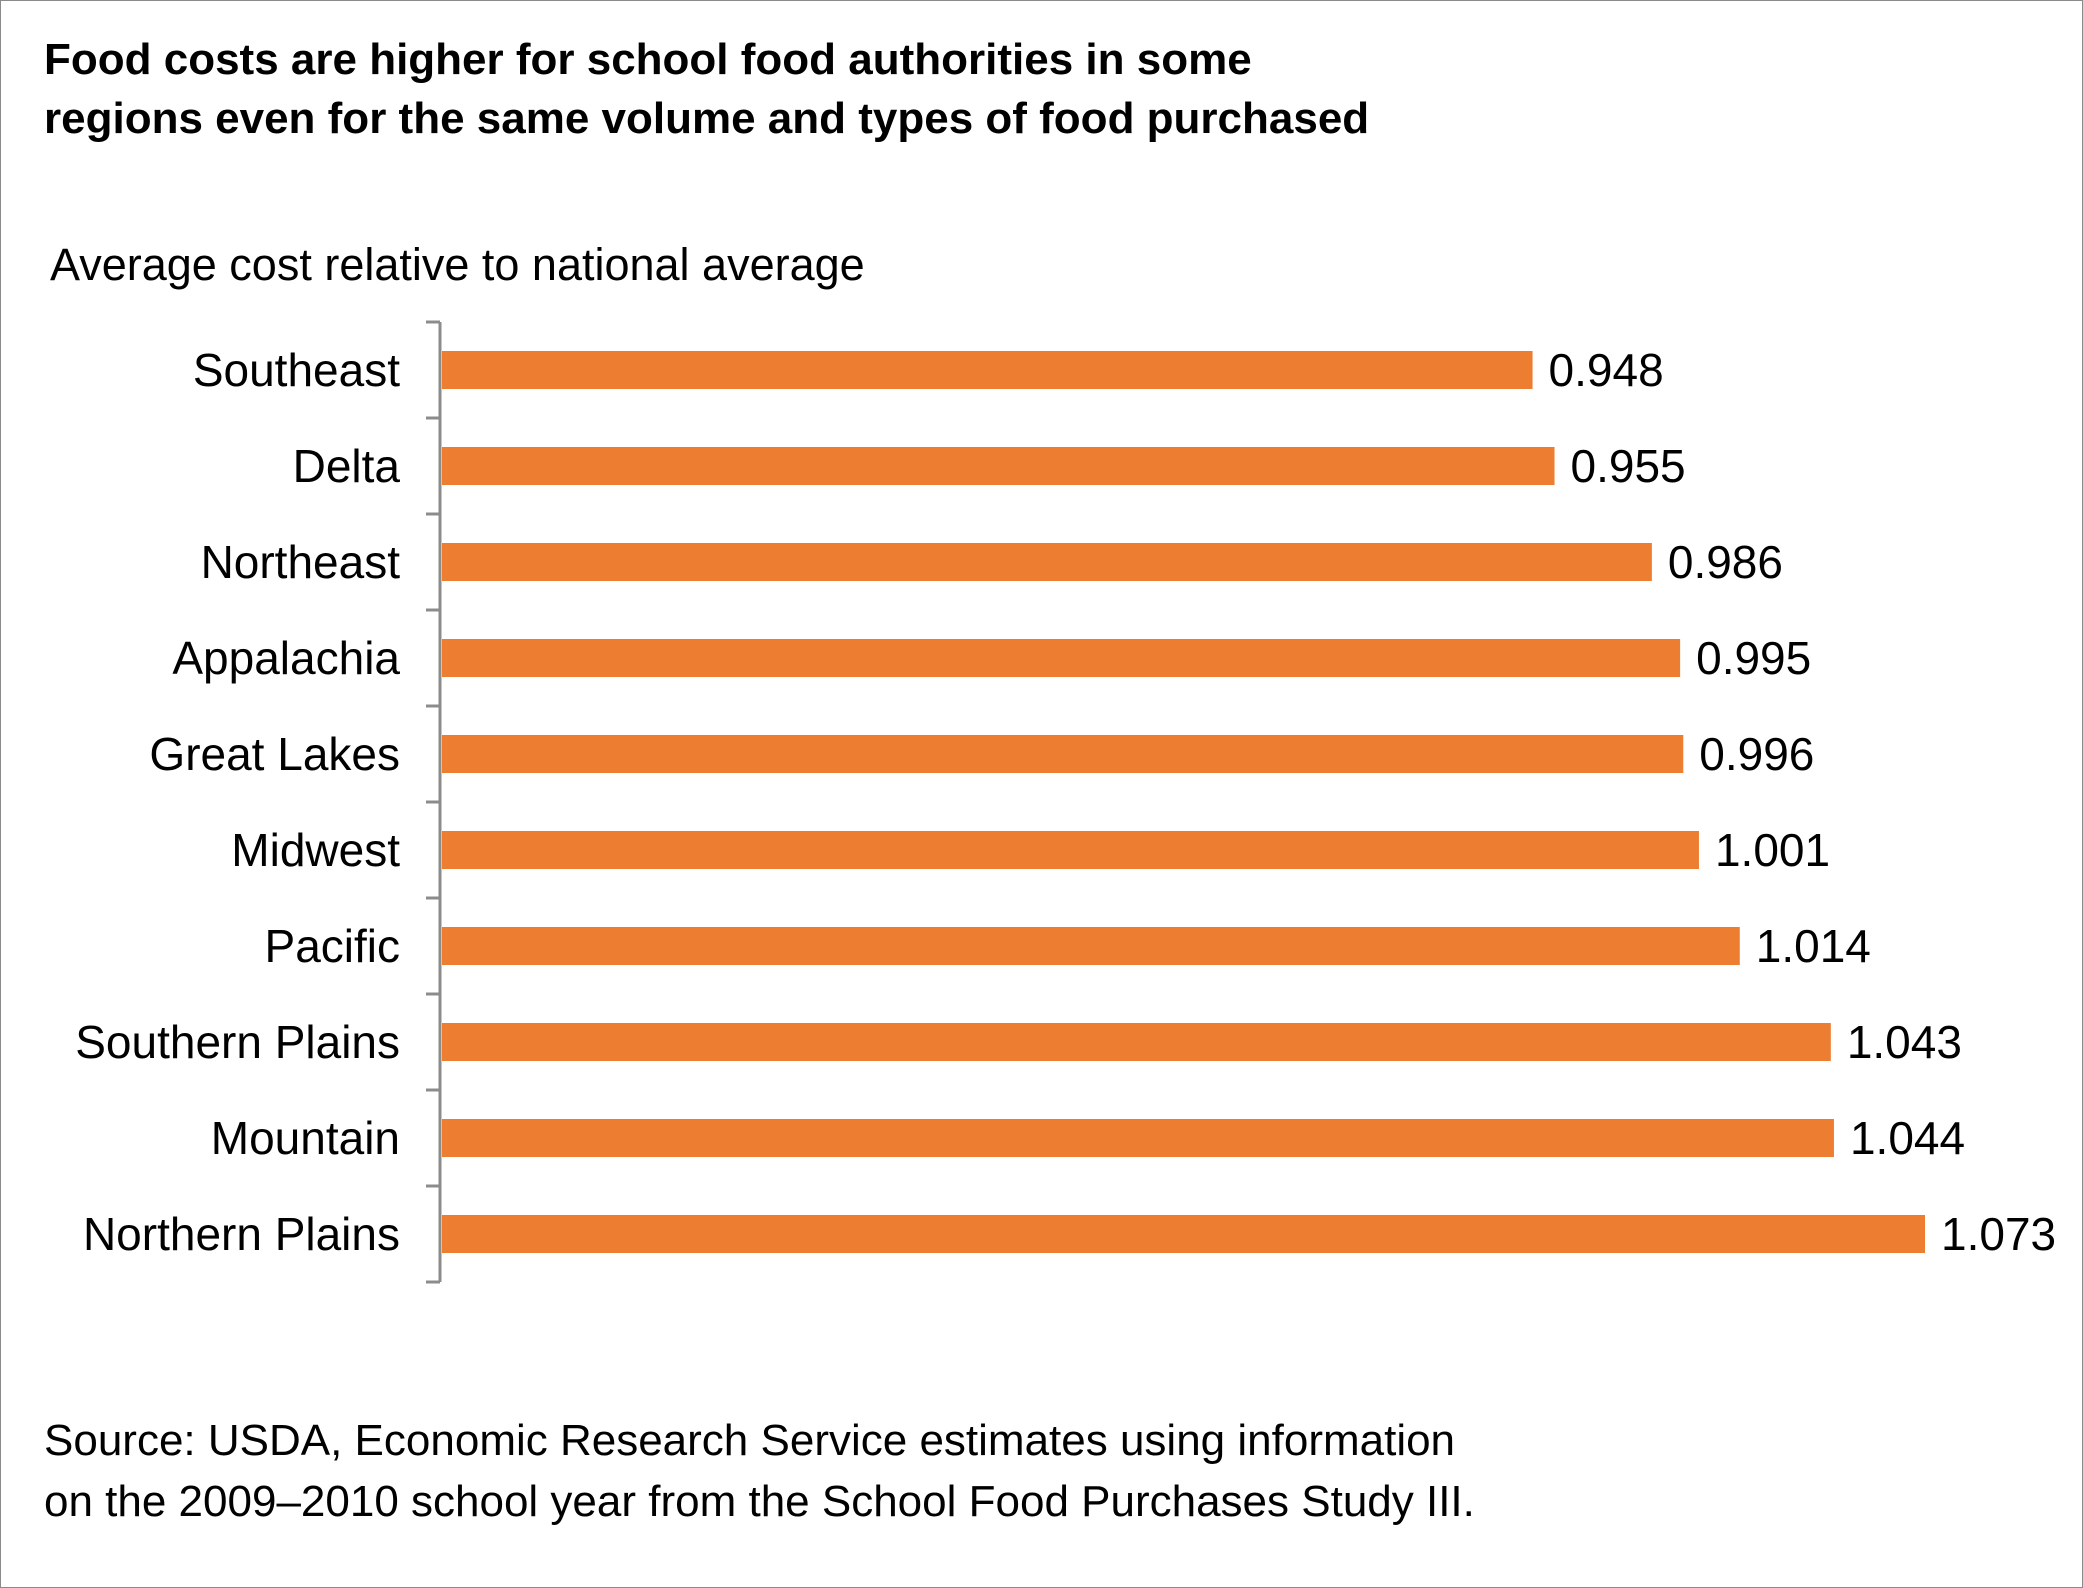  What do you see at coordinates (296, 370) in the screenshot?
I see `category-label: Southeast` at bounding box center [296, 370].